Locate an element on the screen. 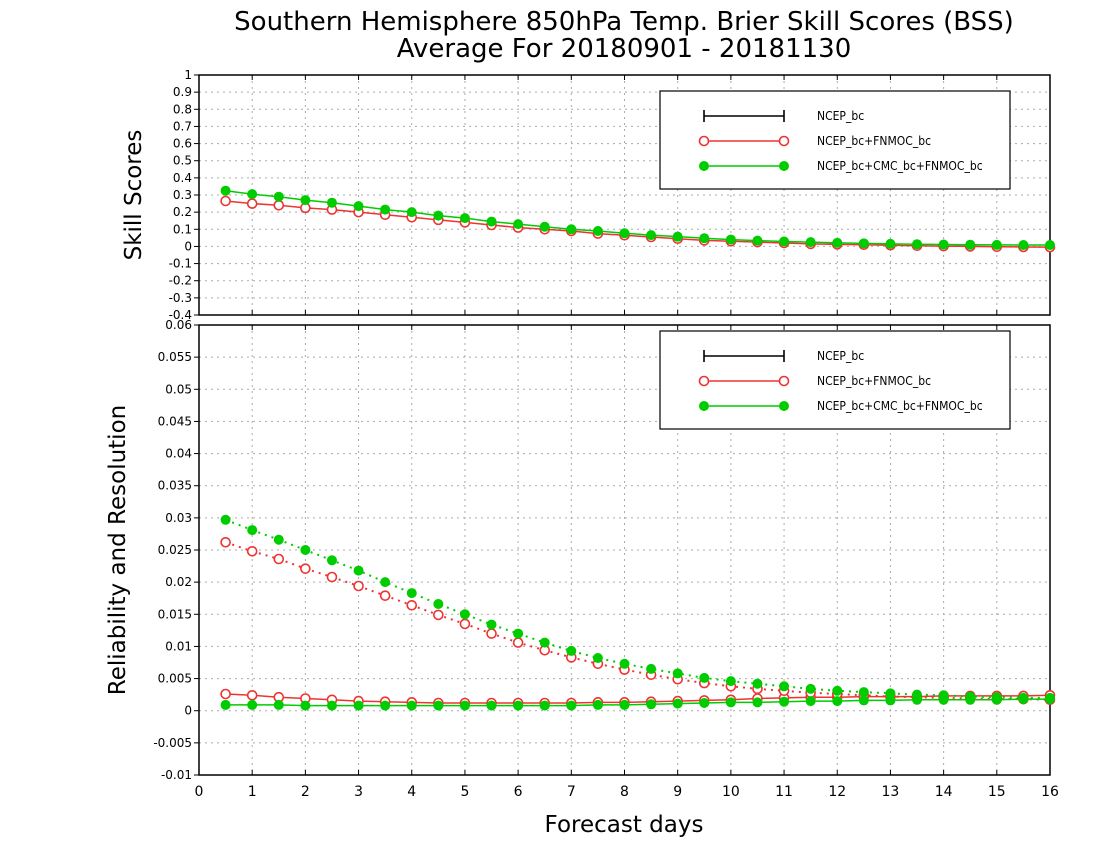 The height and width of the screenshot is (850, 1100). bottom-y-tick-label: 0.05 is located at coordinates (178, 389).